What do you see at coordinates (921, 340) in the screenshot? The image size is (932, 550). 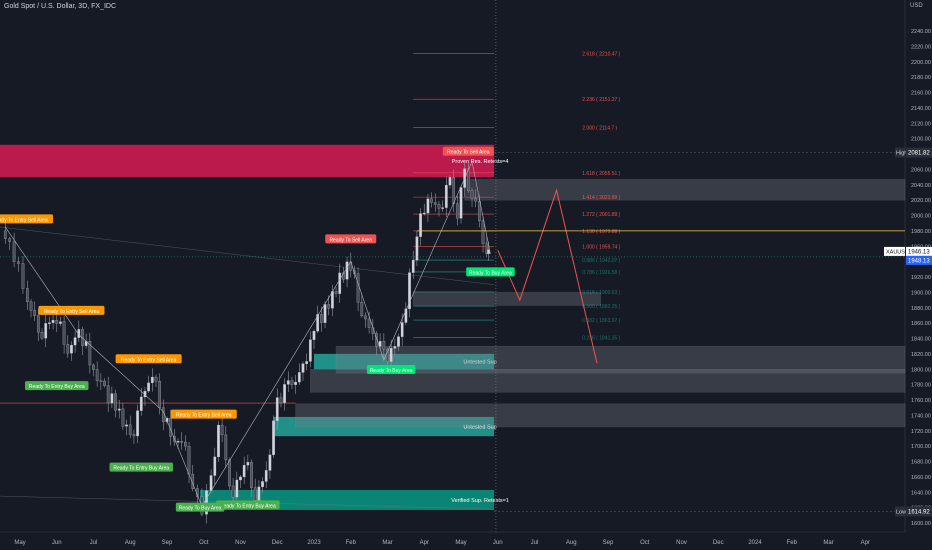 I see `y-tick-1840: 1840.00` at bounding box center [921, 340].